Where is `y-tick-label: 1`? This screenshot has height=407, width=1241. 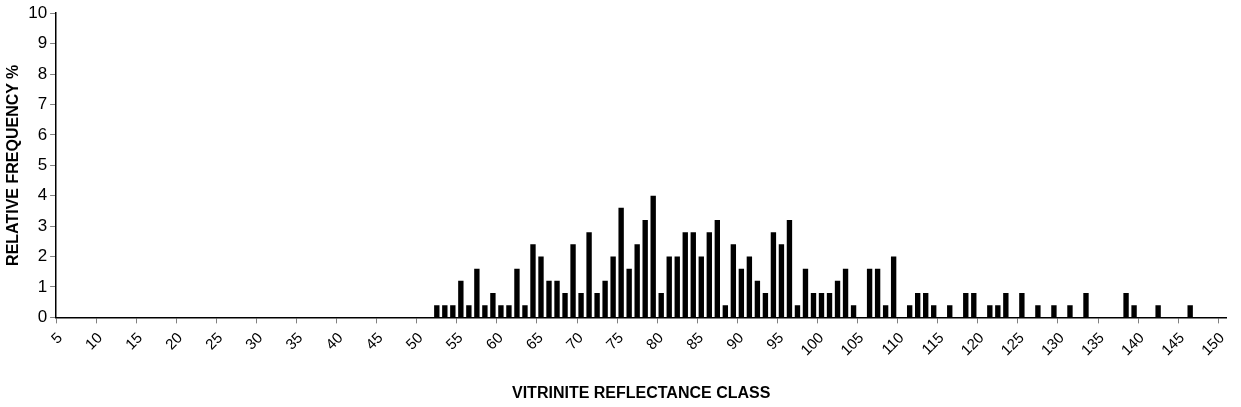 y-tick-label: 1 is located at coordinates (42, 286).